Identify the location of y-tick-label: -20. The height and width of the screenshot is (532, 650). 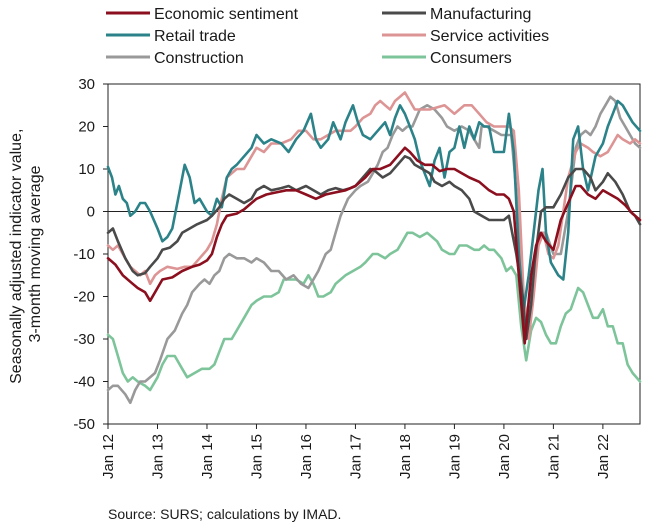
(84, 297).